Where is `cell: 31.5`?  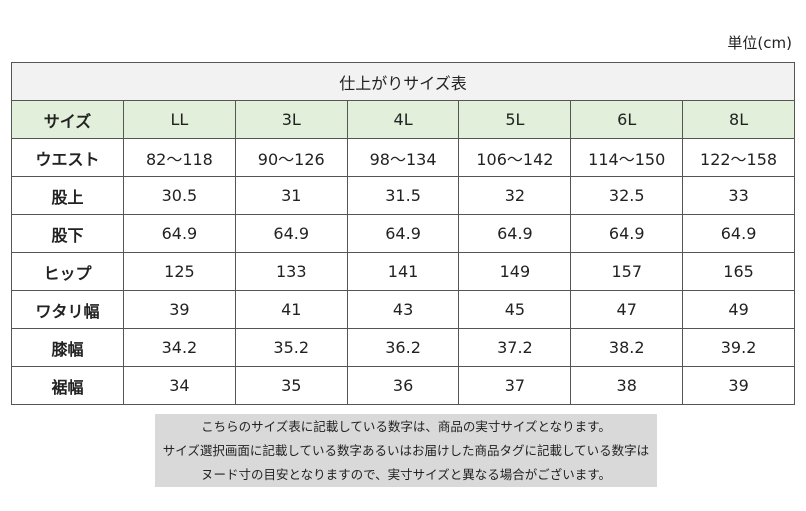
cell: 31.5 is located at coordinates (403, 195).